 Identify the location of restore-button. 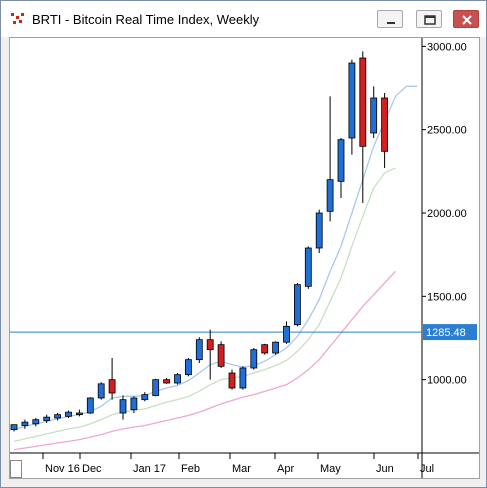
(429, 19).